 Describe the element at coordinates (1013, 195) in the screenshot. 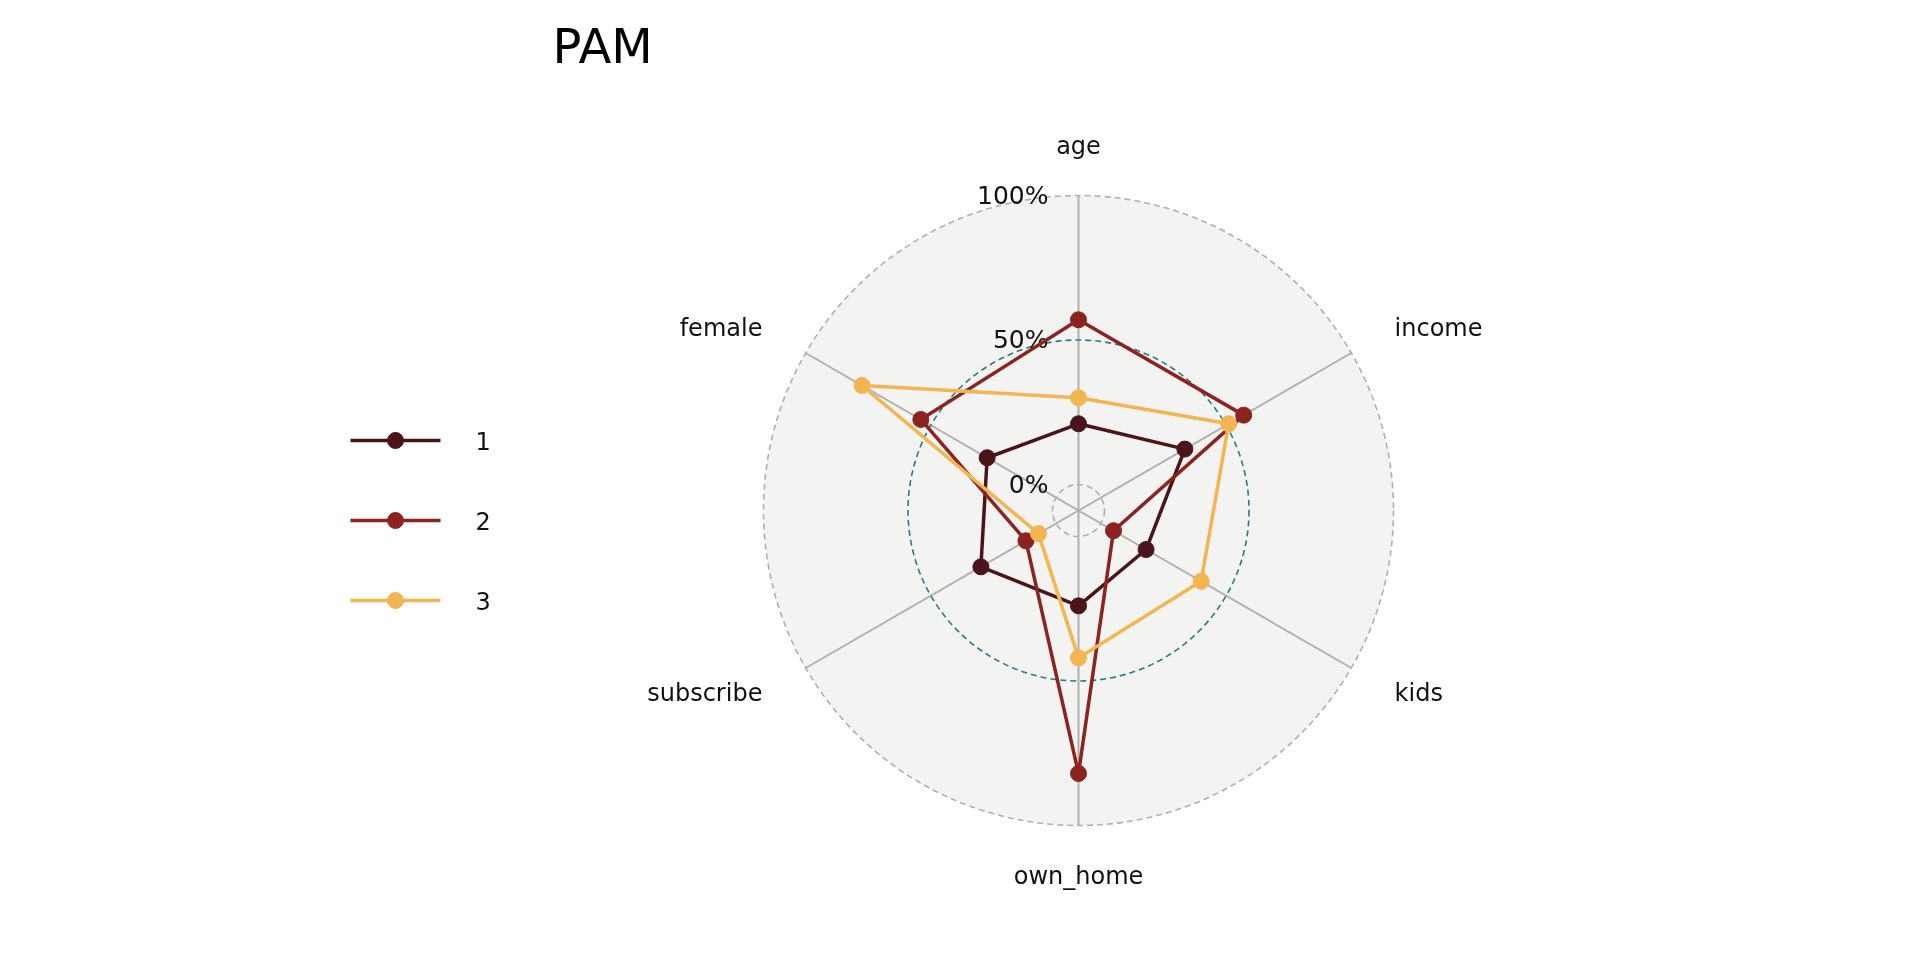

I see `y-tick-label: 100%` at that location.